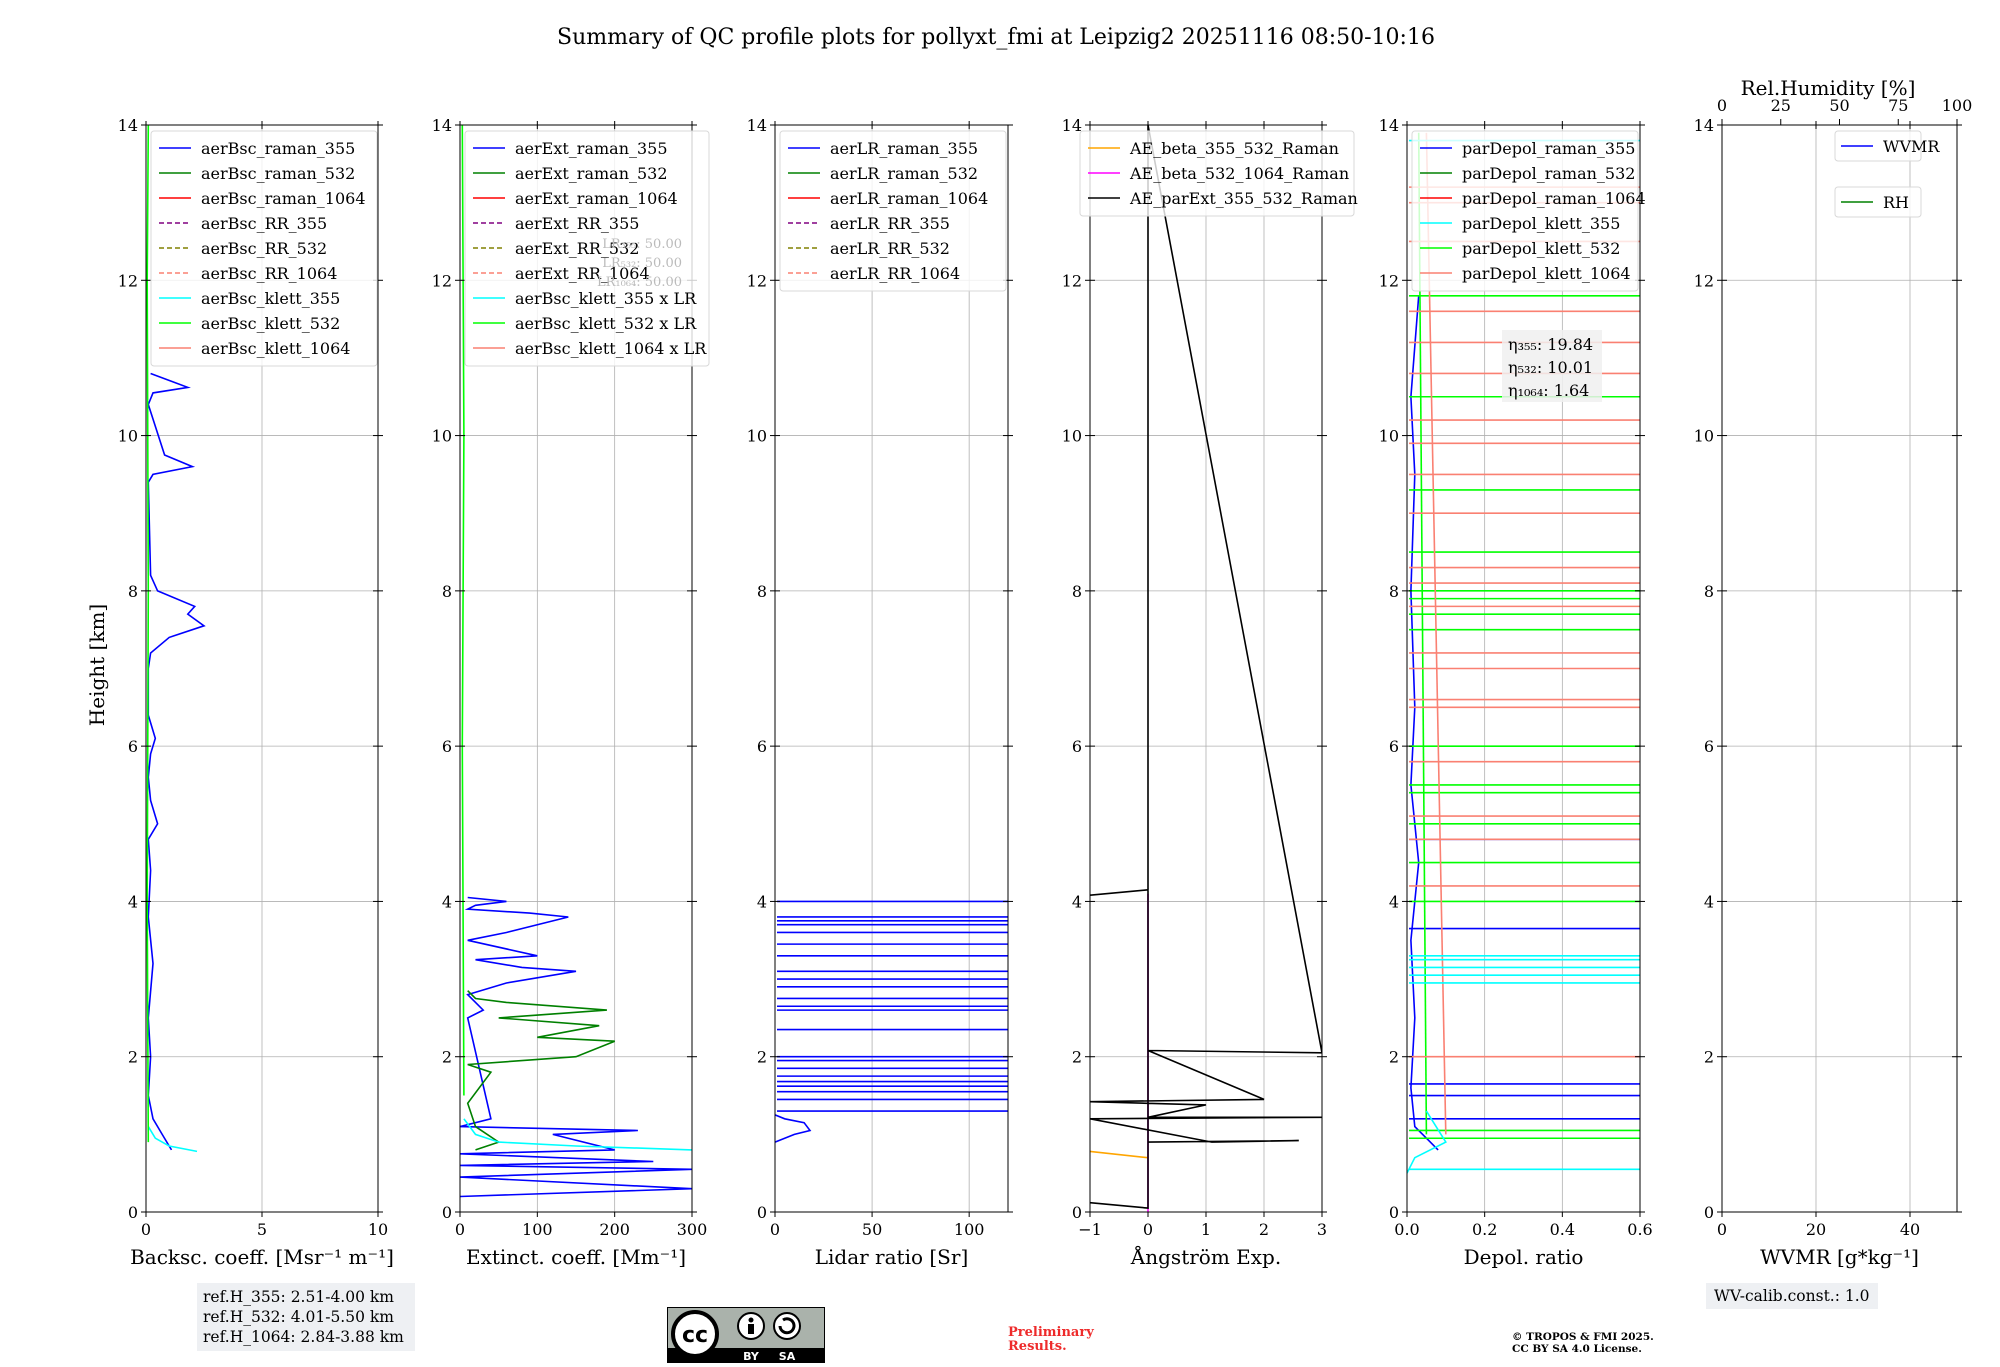 The image size is (2000, 1367). What do you see at coordinates (692, 1229) in the screenshot?
I see `x-tick-label: 300` at bounding box center [692, 1229].